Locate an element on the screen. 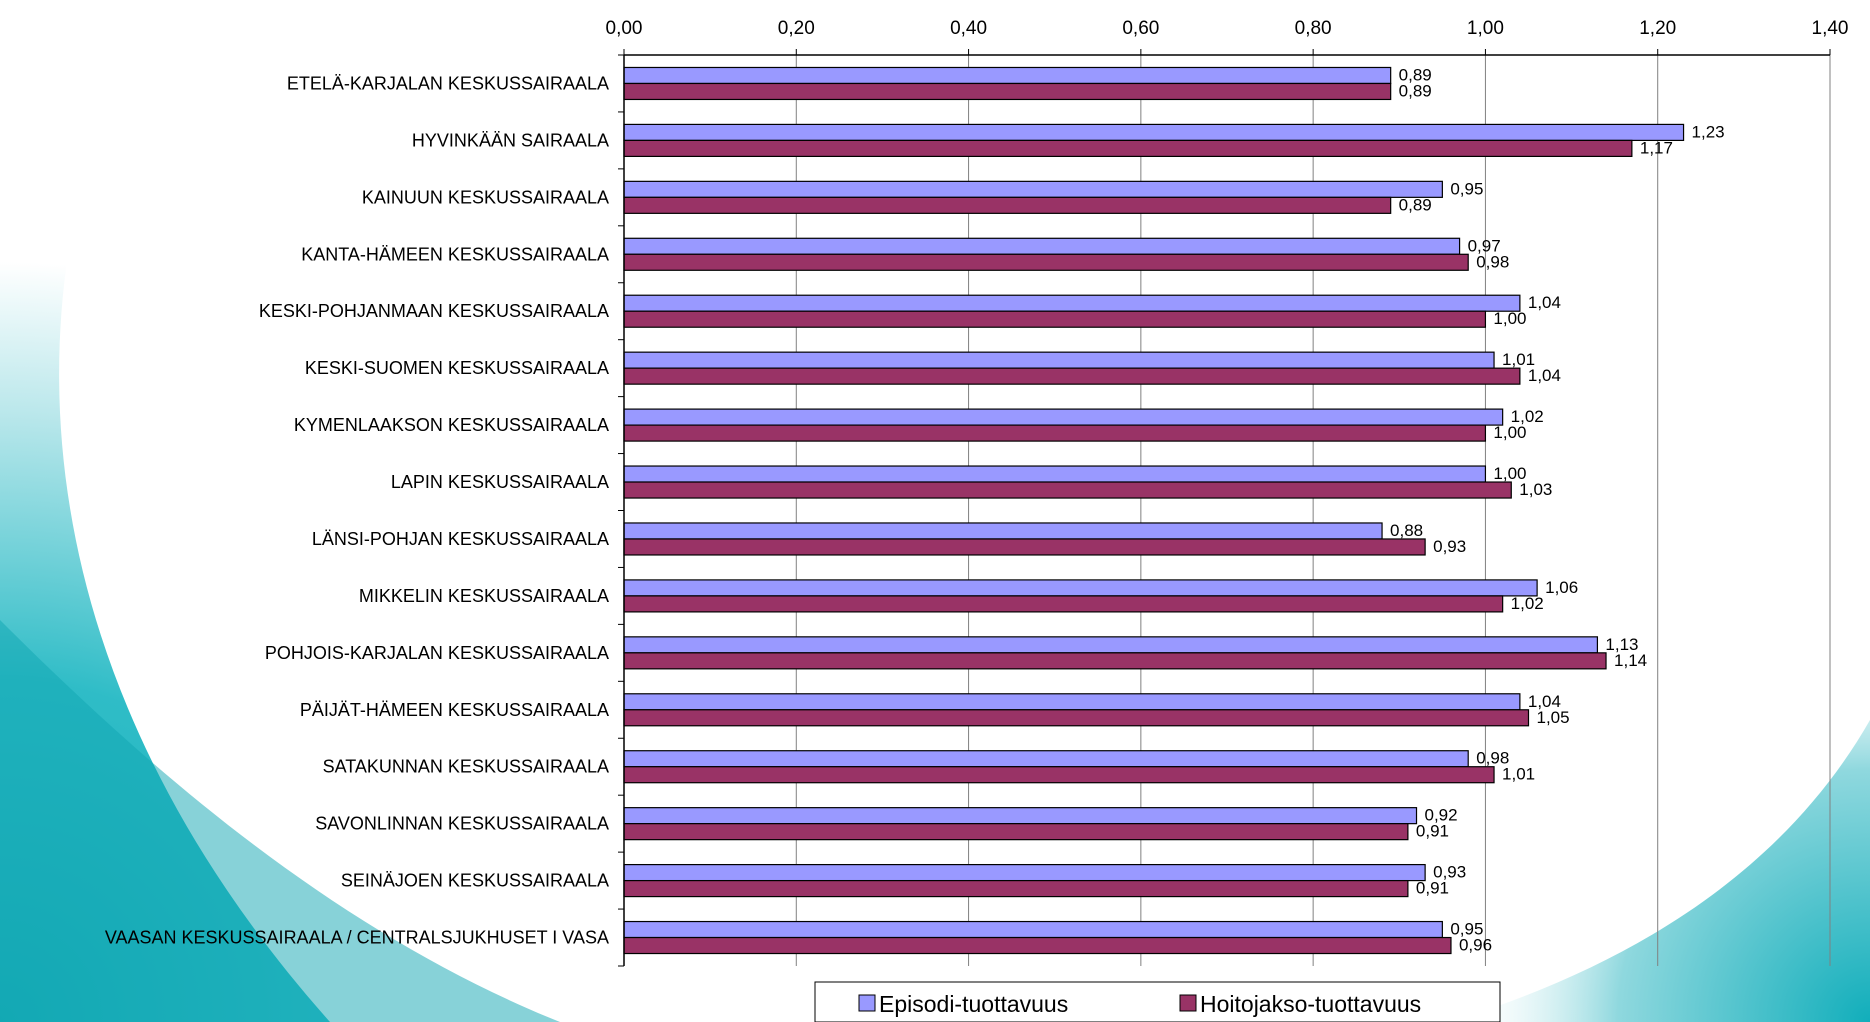 The width and height of the screenshot is (1870, 1022). legend-box is located at coordinates (1157, 1001).